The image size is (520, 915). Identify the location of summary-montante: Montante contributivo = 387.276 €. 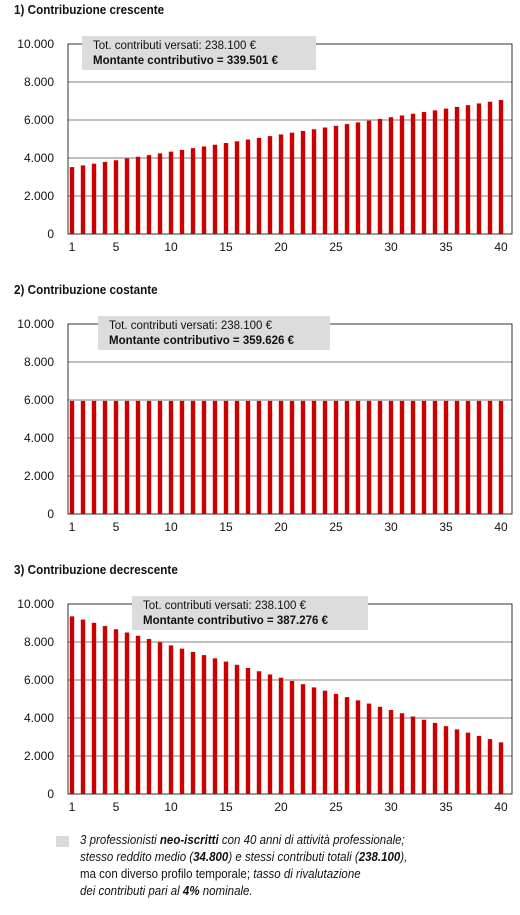
(236, 621).